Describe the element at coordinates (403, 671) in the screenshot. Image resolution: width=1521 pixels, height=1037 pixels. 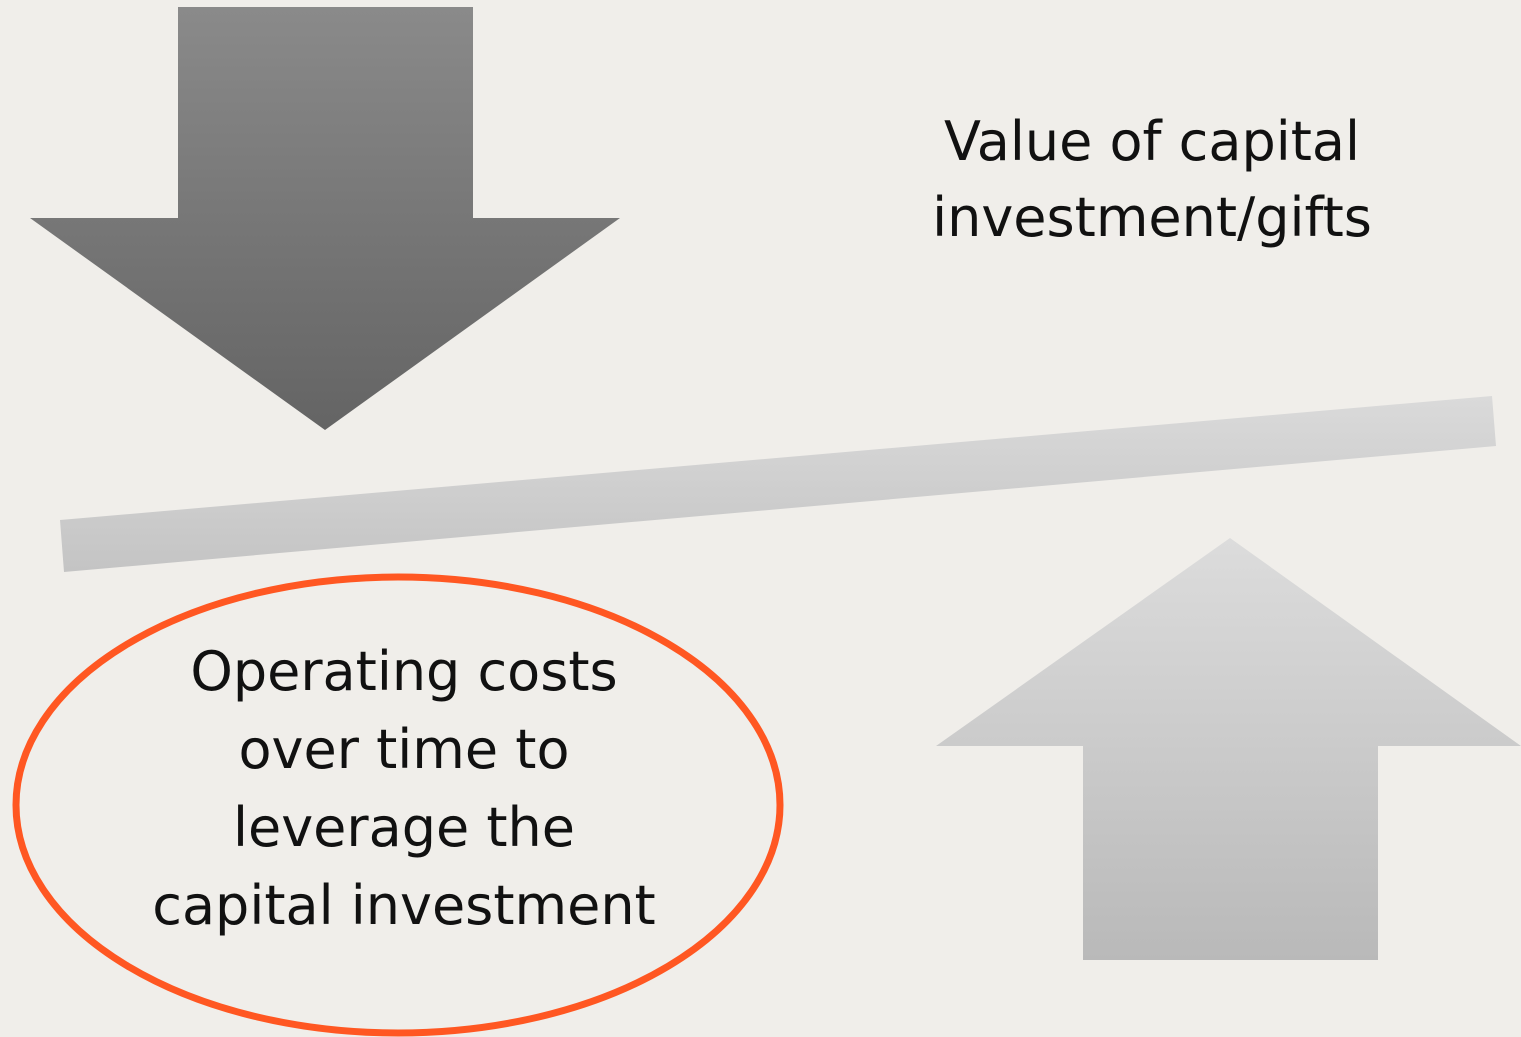
I see `operating-label: Operating costs` at that location.